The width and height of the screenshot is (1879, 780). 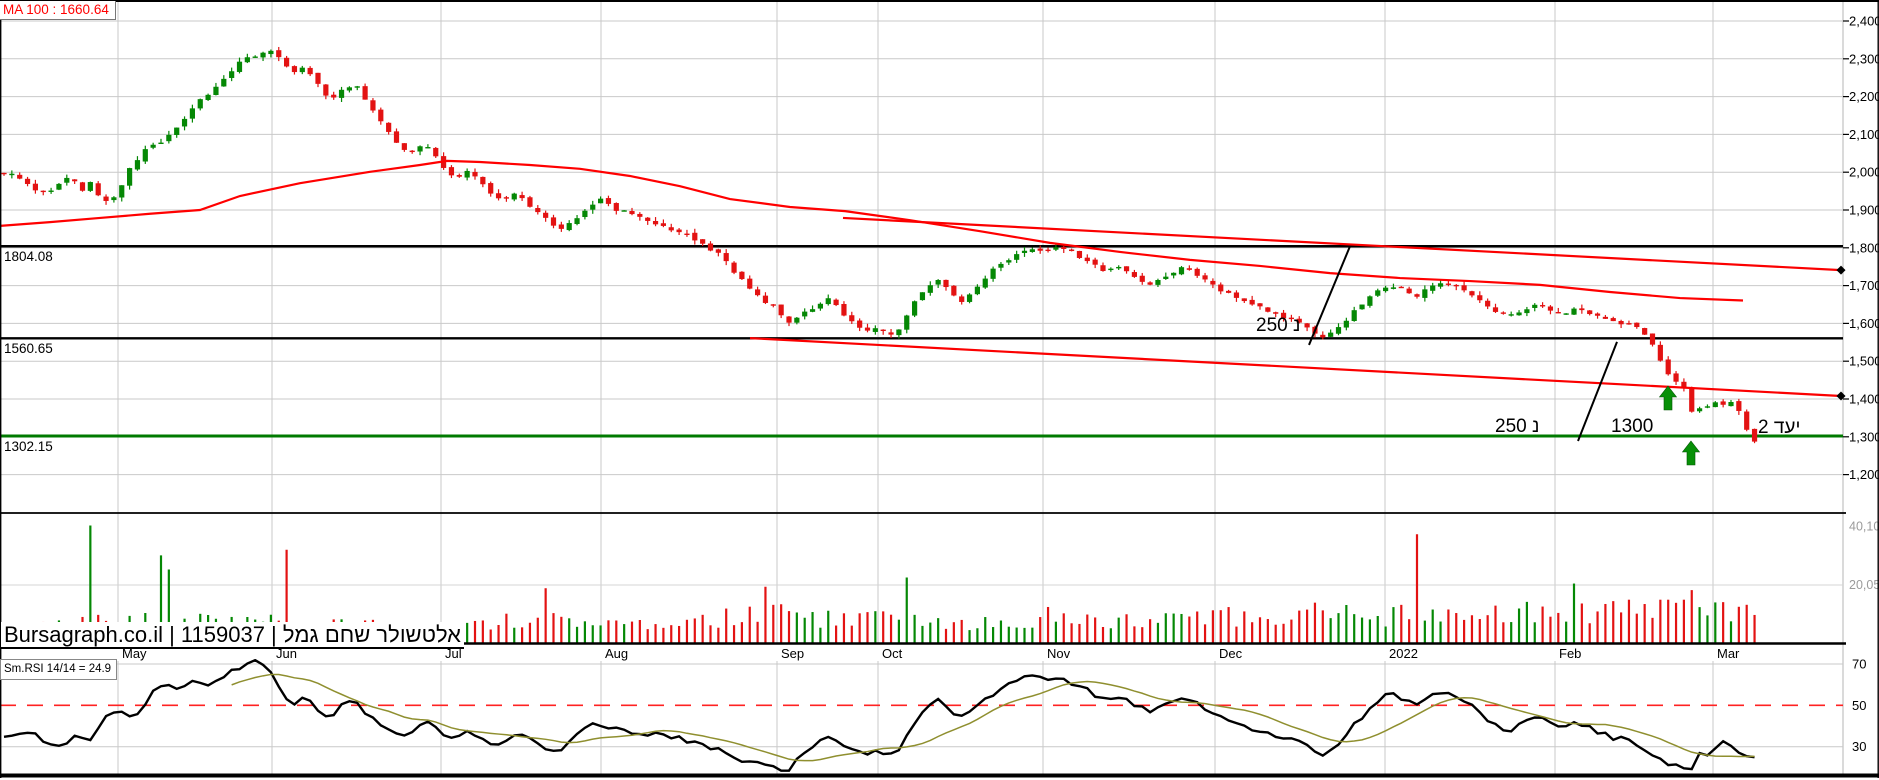 What do you see at coordinates (1295, 367) in the screenshot?
I see `trendline-lower` at bounding box center [1295, 367].